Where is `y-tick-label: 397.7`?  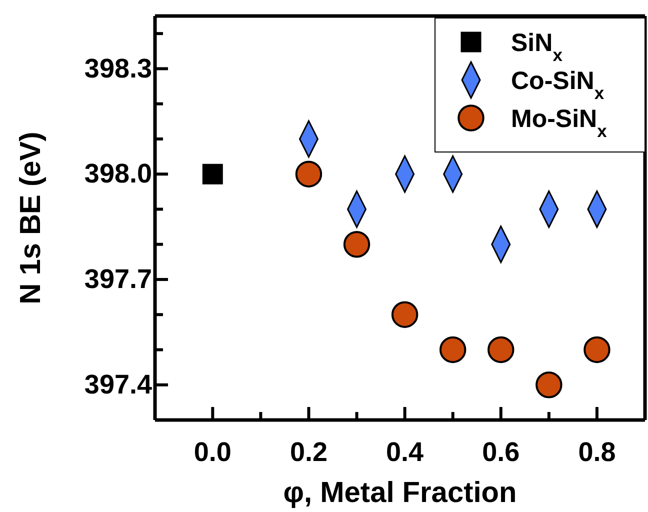 y-tick-label: 397.7 is located at coordinates (118, 279).